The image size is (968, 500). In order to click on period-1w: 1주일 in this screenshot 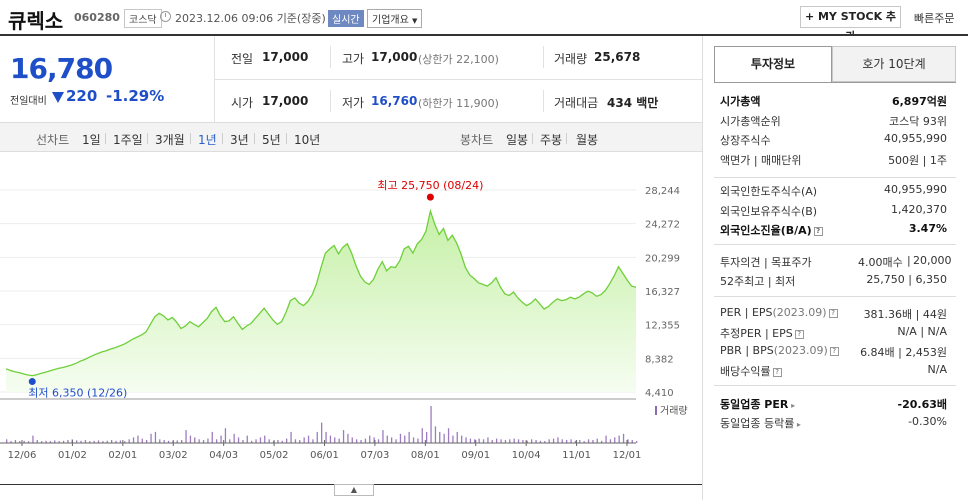, I will do `click(128, 140)`.